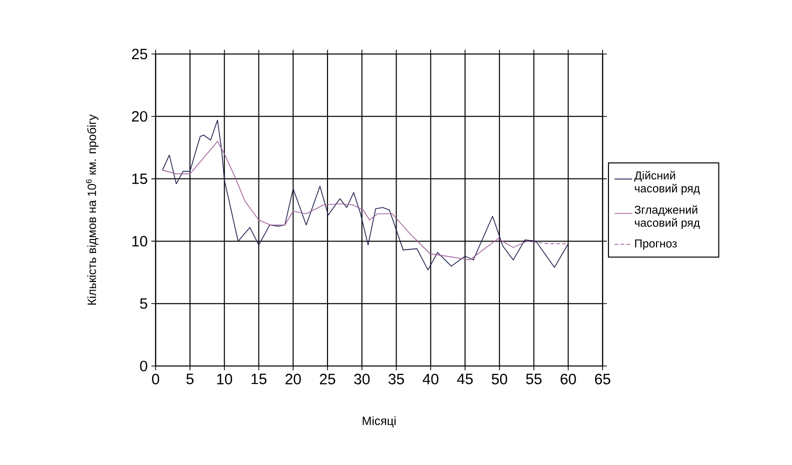 Image resolution: width=792 pixels, height=465 pixels. What do you see at coordinates (379, 422) in the screenshot?
I see `x-axis-title: Місяці` at bounding box center [379, 422].